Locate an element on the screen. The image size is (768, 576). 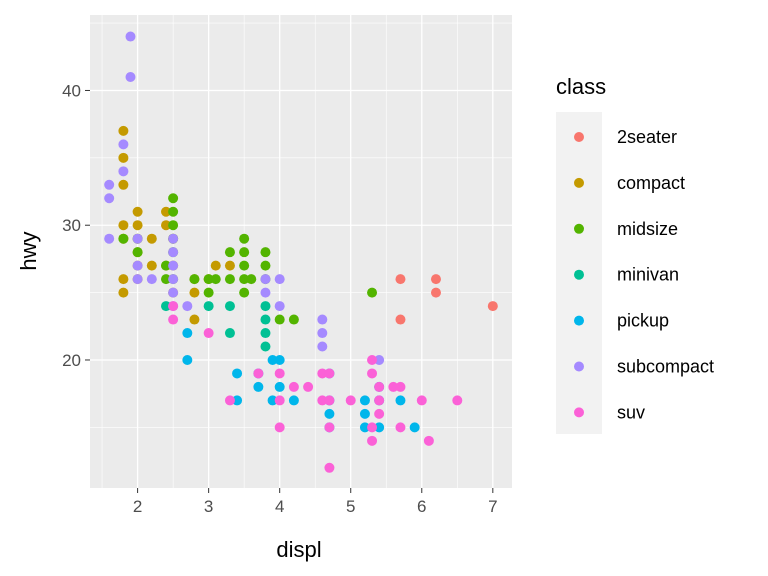
legend-key-minivan is located at coordinates (579, 274).